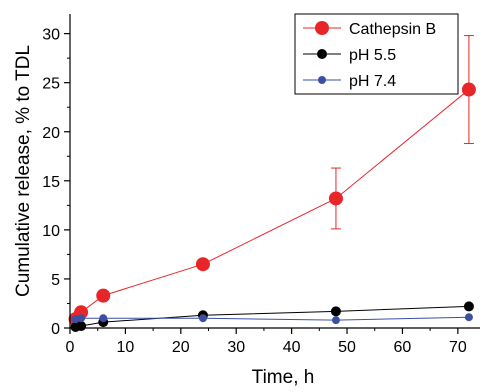 Image resolution: width=484 pixels, height=392 pixels. Describe the element at coordinates (347, 347) in the screenshot. I see `x-tick-label: 50` at that location.